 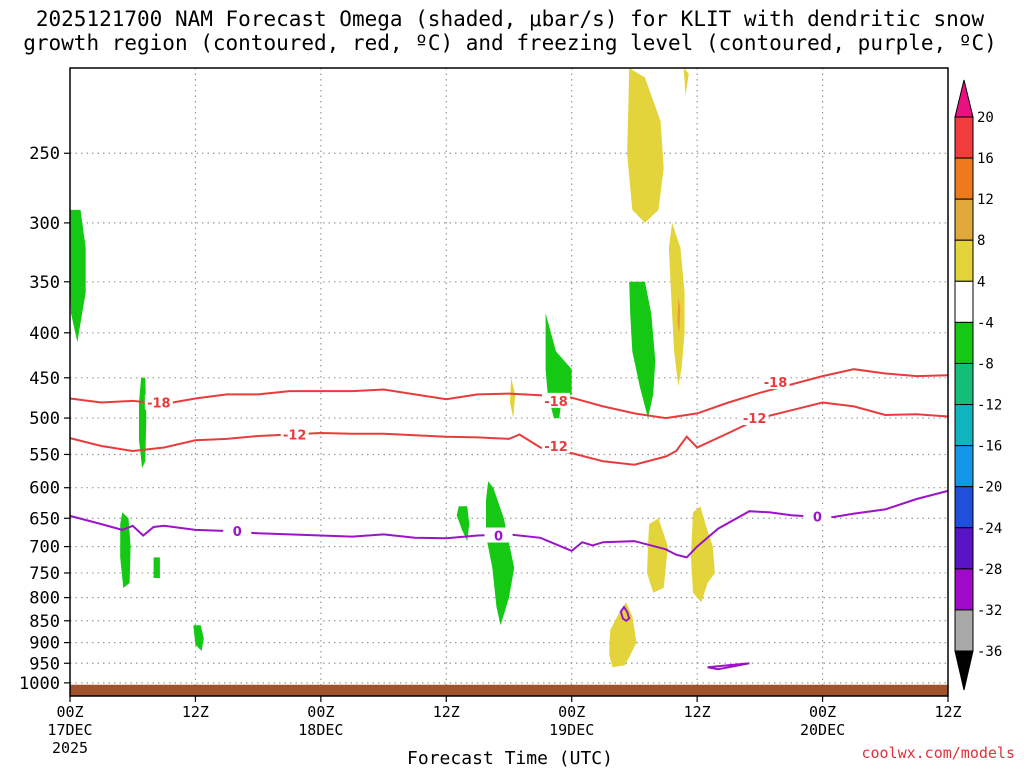 I want to click on colorbar-label: 4, so click(x=981, y=282).